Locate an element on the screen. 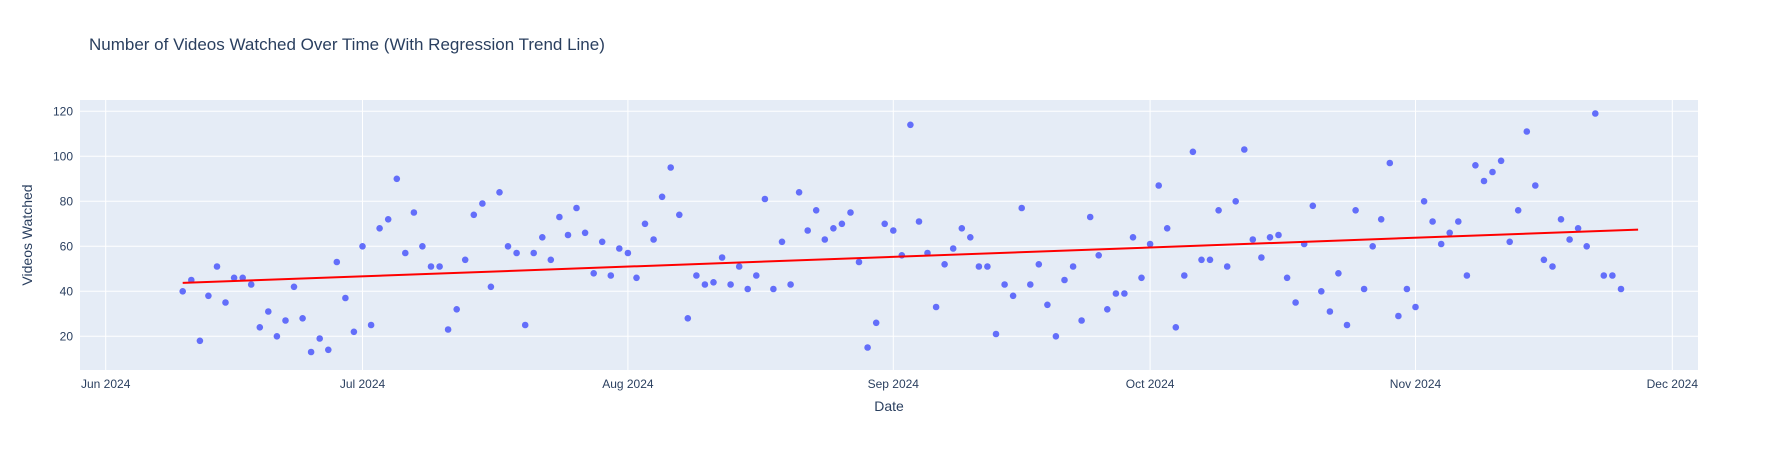  x-tick-label: Sep 2024 is located at coordinates (894, 384).